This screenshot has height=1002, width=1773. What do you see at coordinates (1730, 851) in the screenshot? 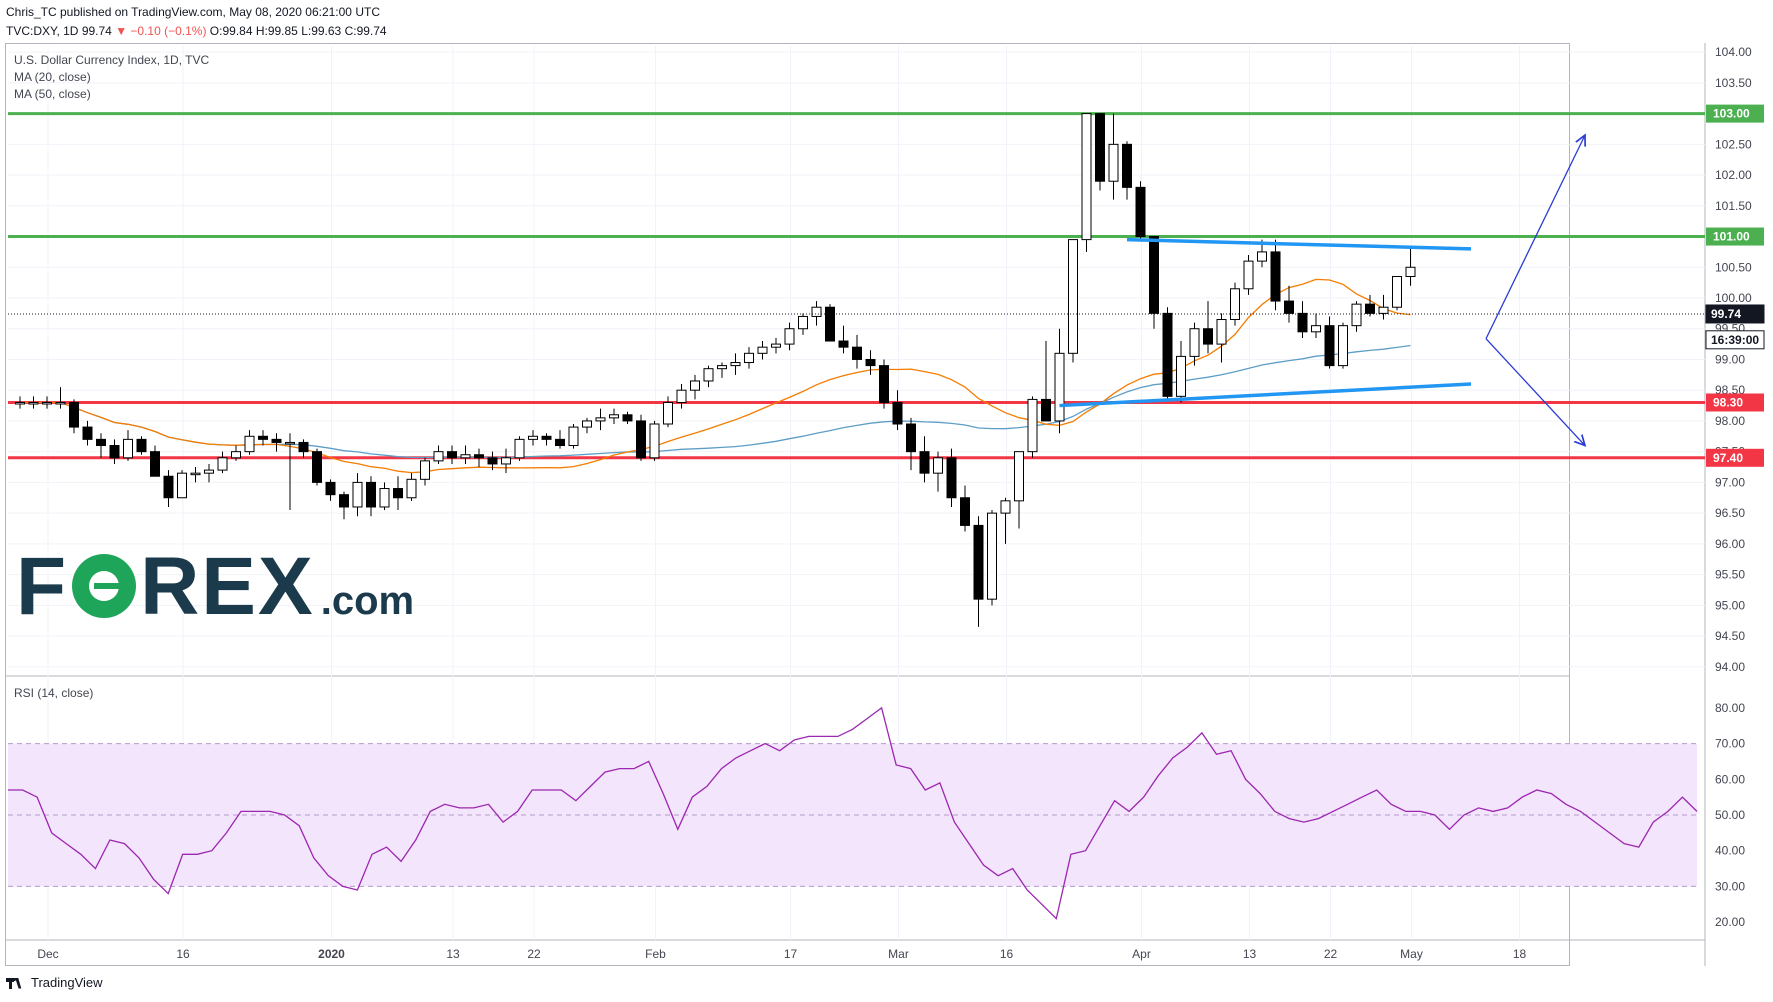
I see `rsi-tick-label: 40.00` at bounding box center [1730, 851].